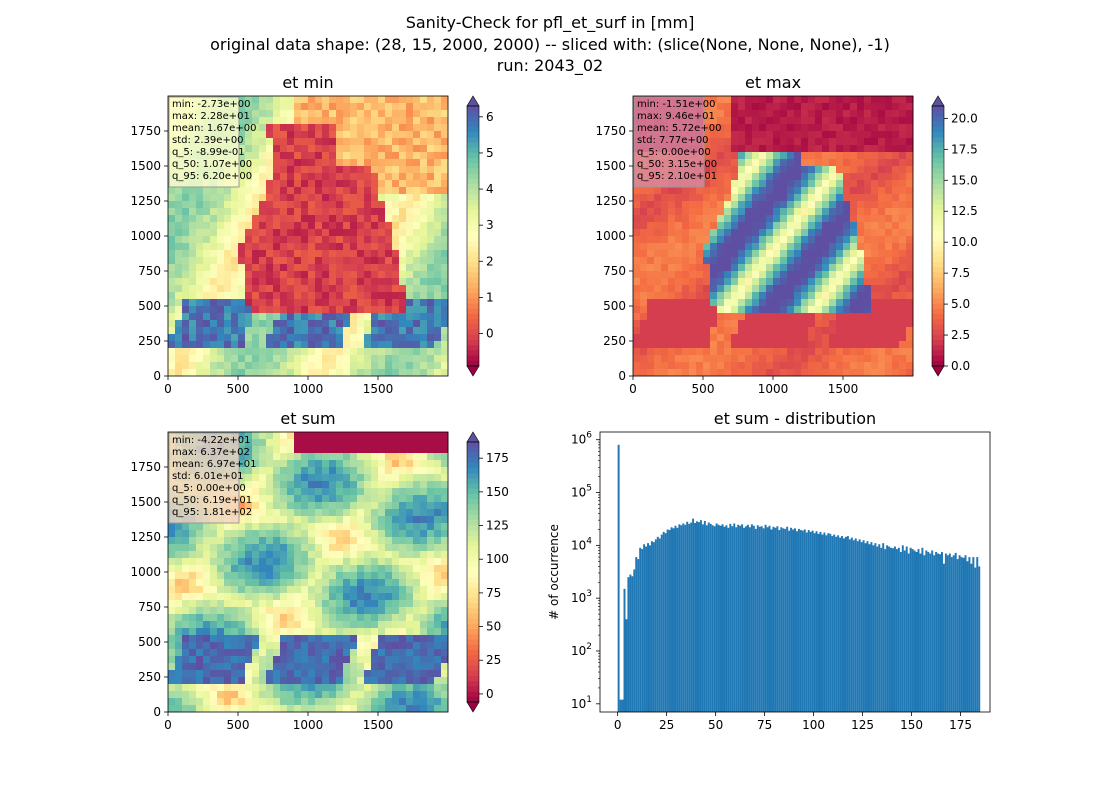 Image resolution: width=1100 pixels, height=800 pixels. I want to click on colorbar-frame, so click(473, 236).